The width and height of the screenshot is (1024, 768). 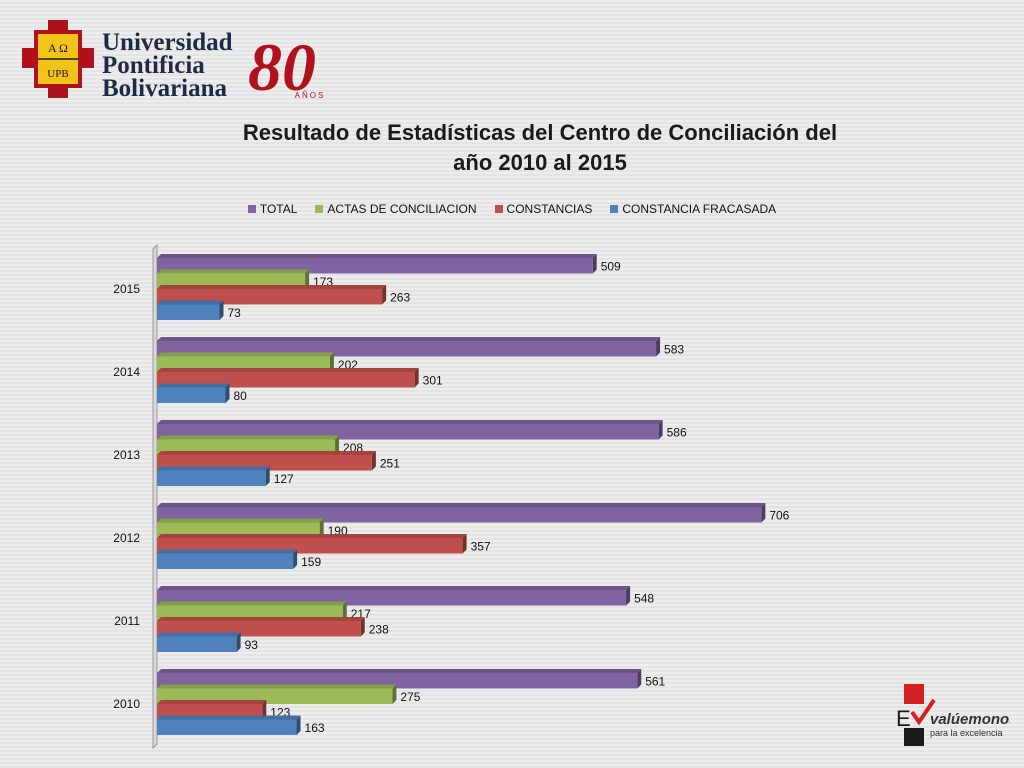 I want to click on value-label-2013-total: 586, so click(x=677, y=433).